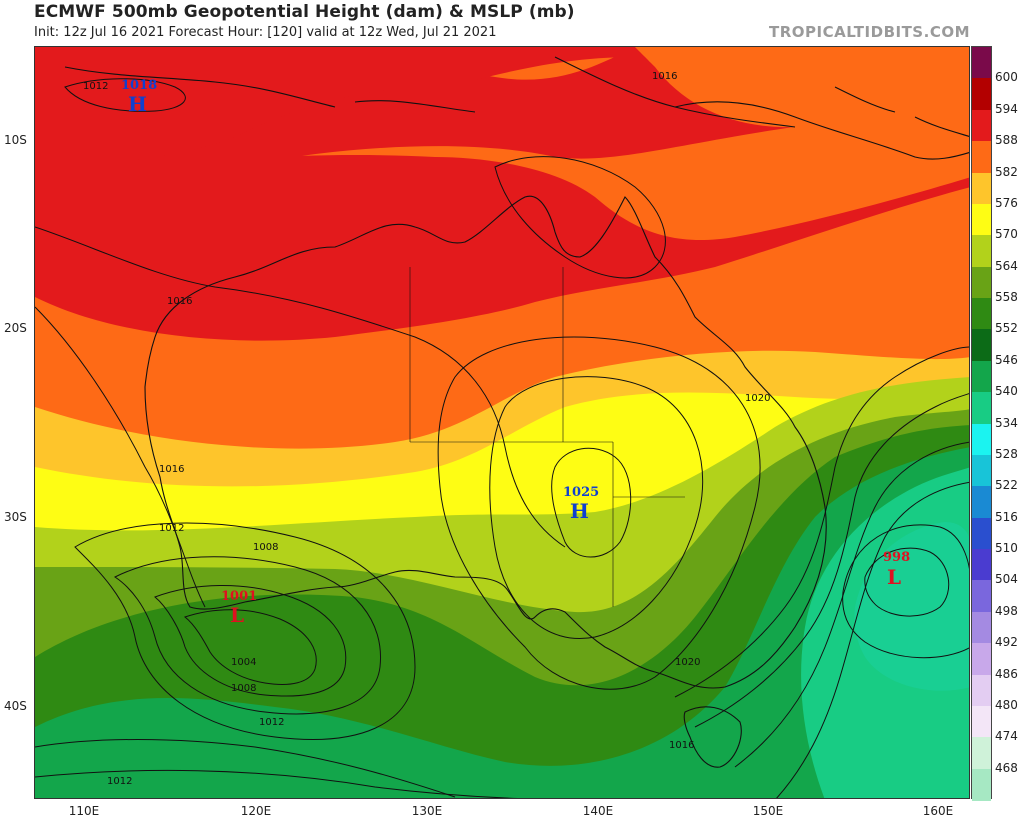 The image size is (1024, 820). I want to click on colorbar-label: 468, so click(1006, 767).